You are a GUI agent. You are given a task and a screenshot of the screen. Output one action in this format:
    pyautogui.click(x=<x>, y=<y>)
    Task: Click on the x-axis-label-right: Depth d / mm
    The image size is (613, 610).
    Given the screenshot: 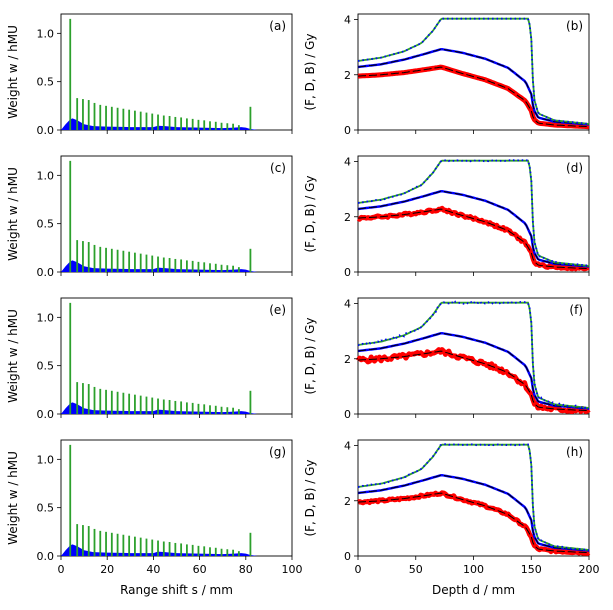 What is the action you would take?
    pyautogui.click(x=473, y=590)
    